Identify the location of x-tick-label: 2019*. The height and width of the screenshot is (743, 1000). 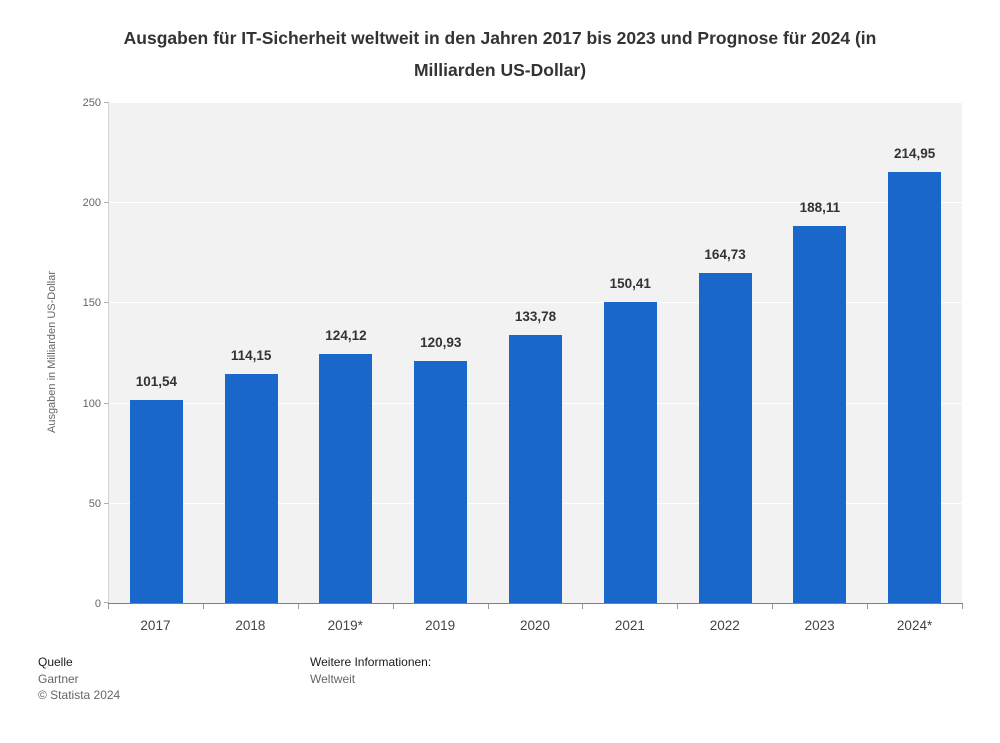
(345, 625).